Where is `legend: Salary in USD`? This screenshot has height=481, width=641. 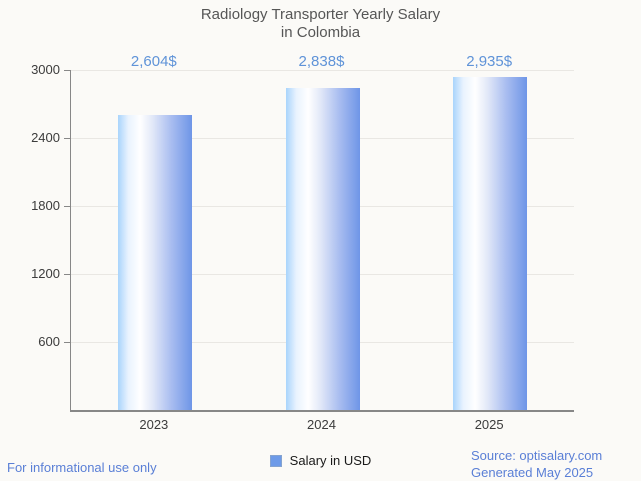
legend: Salary in USD is located at coordinates (320, 460).